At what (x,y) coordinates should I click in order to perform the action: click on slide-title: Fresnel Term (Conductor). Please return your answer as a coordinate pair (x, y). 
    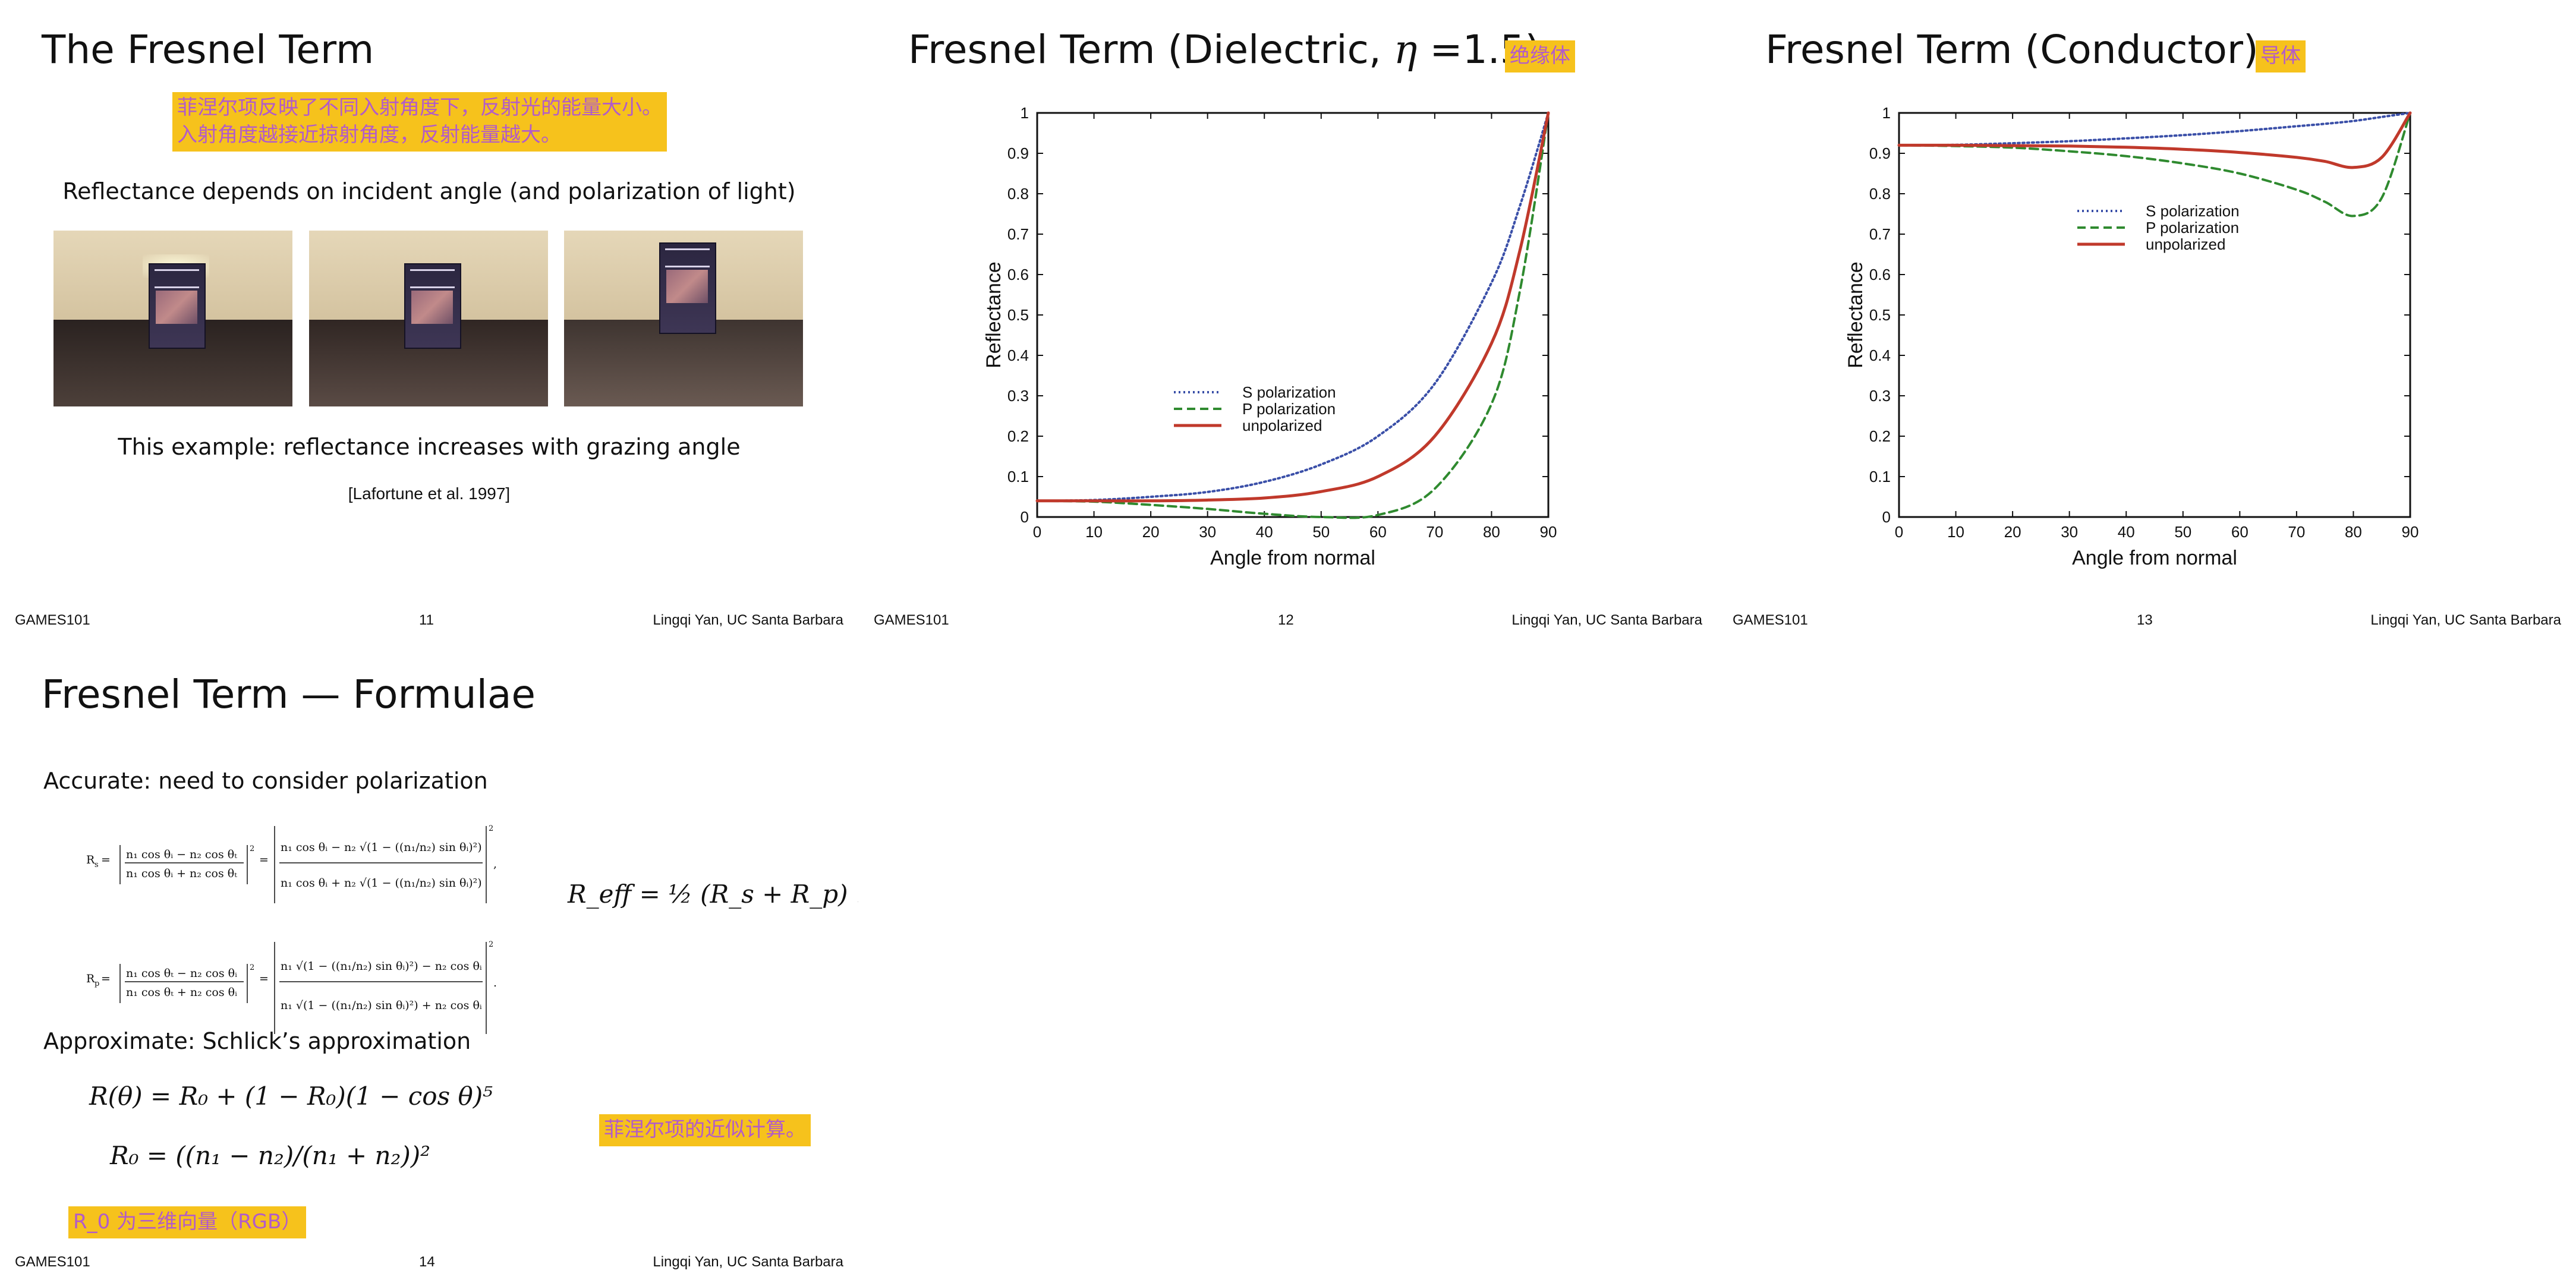
    Looking at the image, I should click on (2012, 49).